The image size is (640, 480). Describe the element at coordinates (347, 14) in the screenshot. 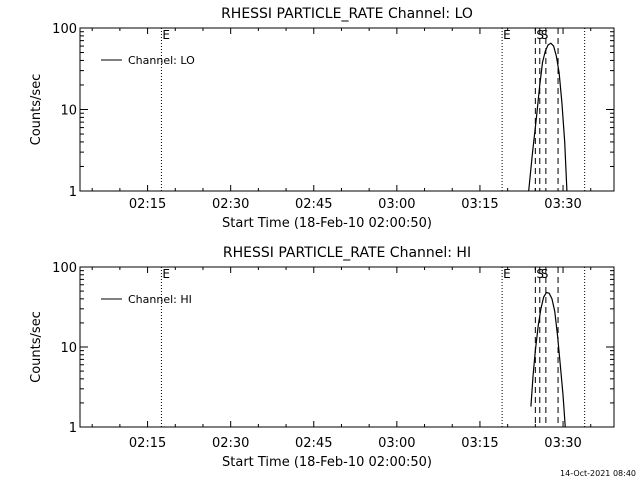

I see `chart-title: RHESSI PARTICLE_RATE Channel: LO` at that location.